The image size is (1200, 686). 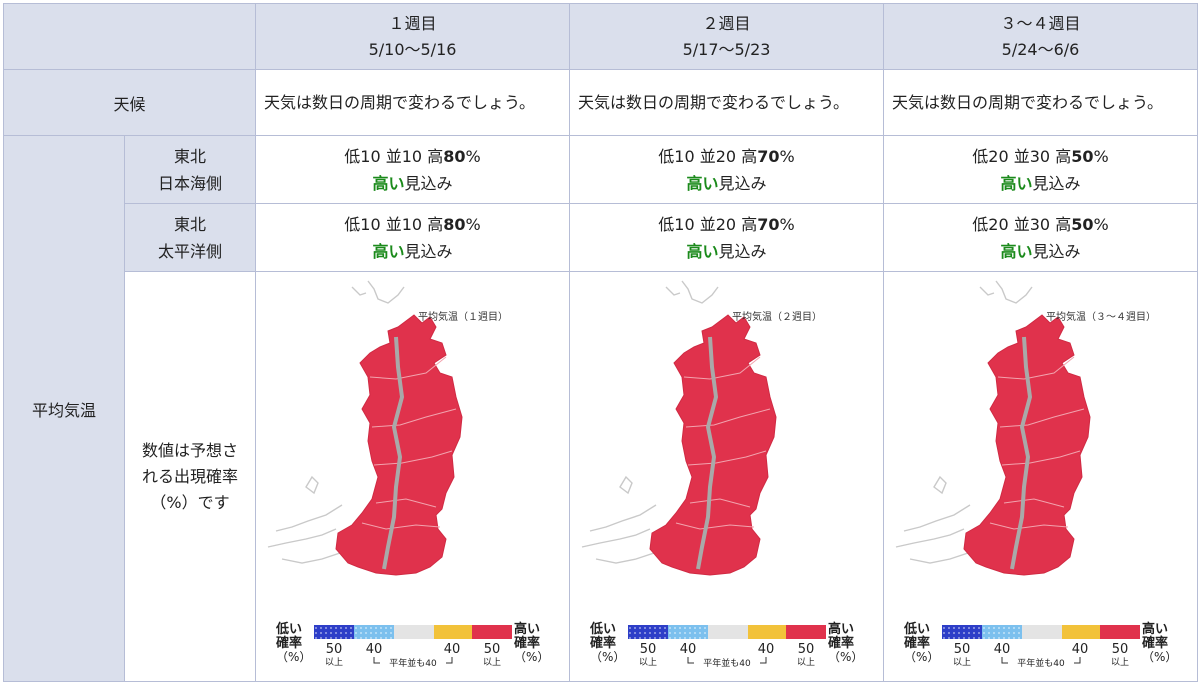 I want to click on outlook-text: 高い見込み, so click(x=1040, y=183).